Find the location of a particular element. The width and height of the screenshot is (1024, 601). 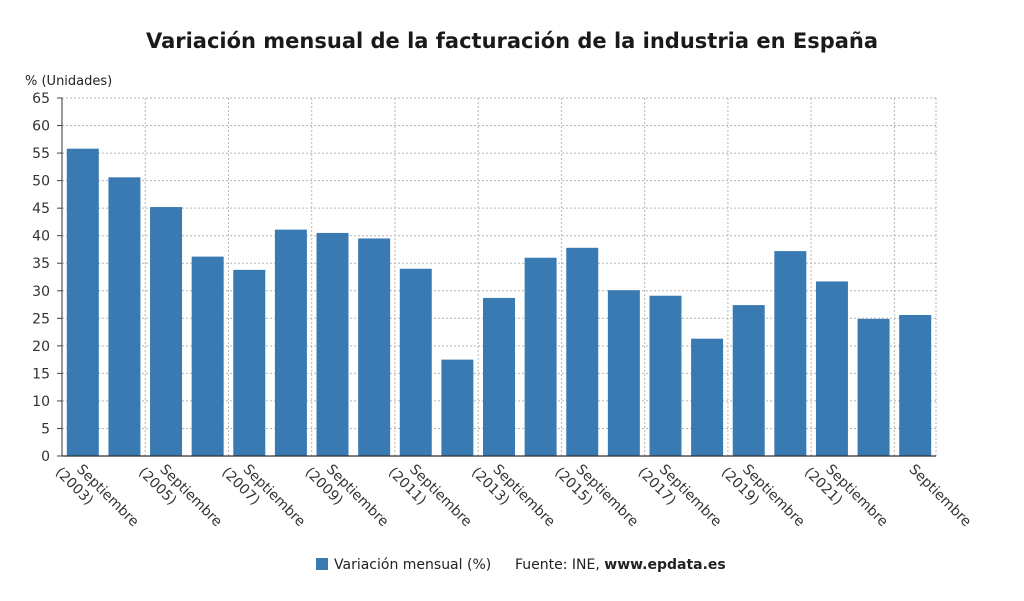

y-tick-label: 60 is located at coordinates (41, 127).